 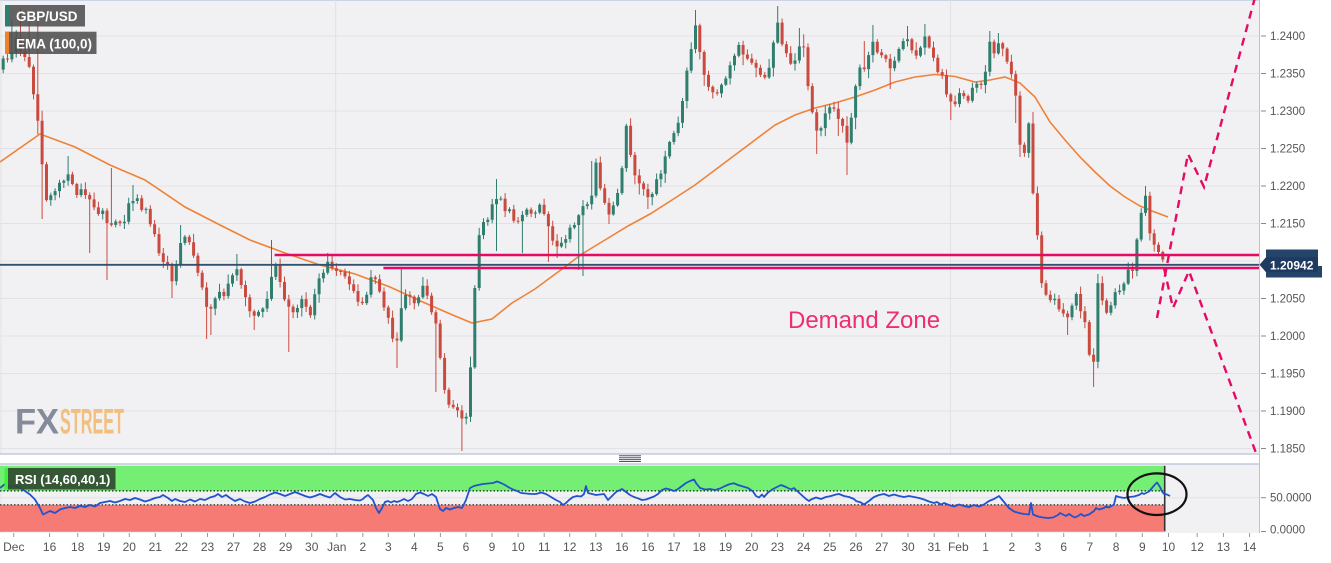 What do you see at coordinates (1291, 499) in the screenshot?
I see `svg-text: 50.0000` at bounding box center [1291, 499].